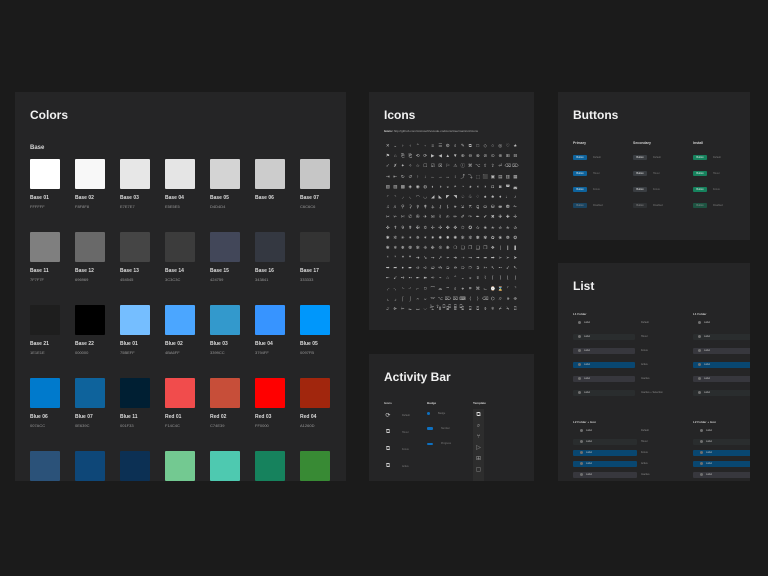  I want to click on codicon-icon: ⌇, so click(485, 278).